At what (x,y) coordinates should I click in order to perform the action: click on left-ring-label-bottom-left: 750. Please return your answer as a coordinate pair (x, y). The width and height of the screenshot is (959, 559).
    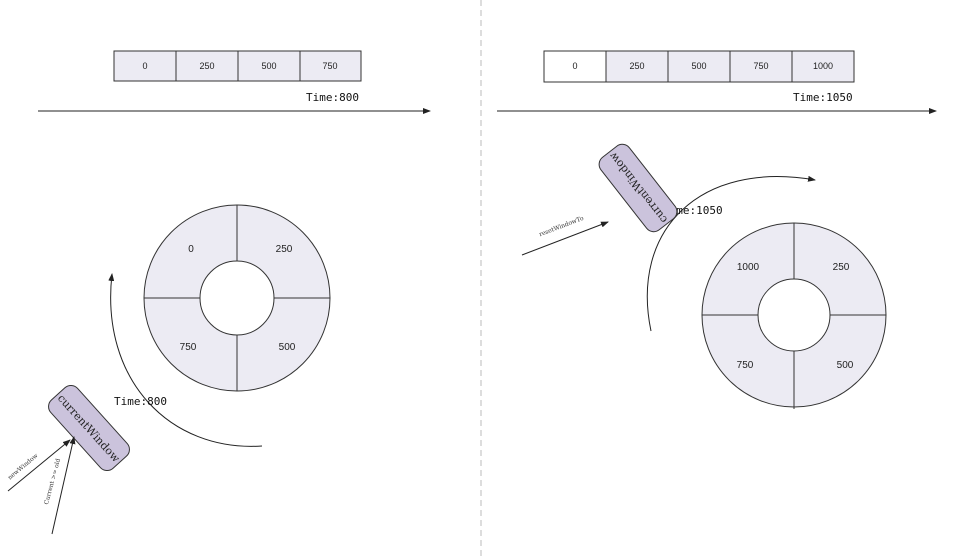
    Looking at the image, I should click on (188, 347).